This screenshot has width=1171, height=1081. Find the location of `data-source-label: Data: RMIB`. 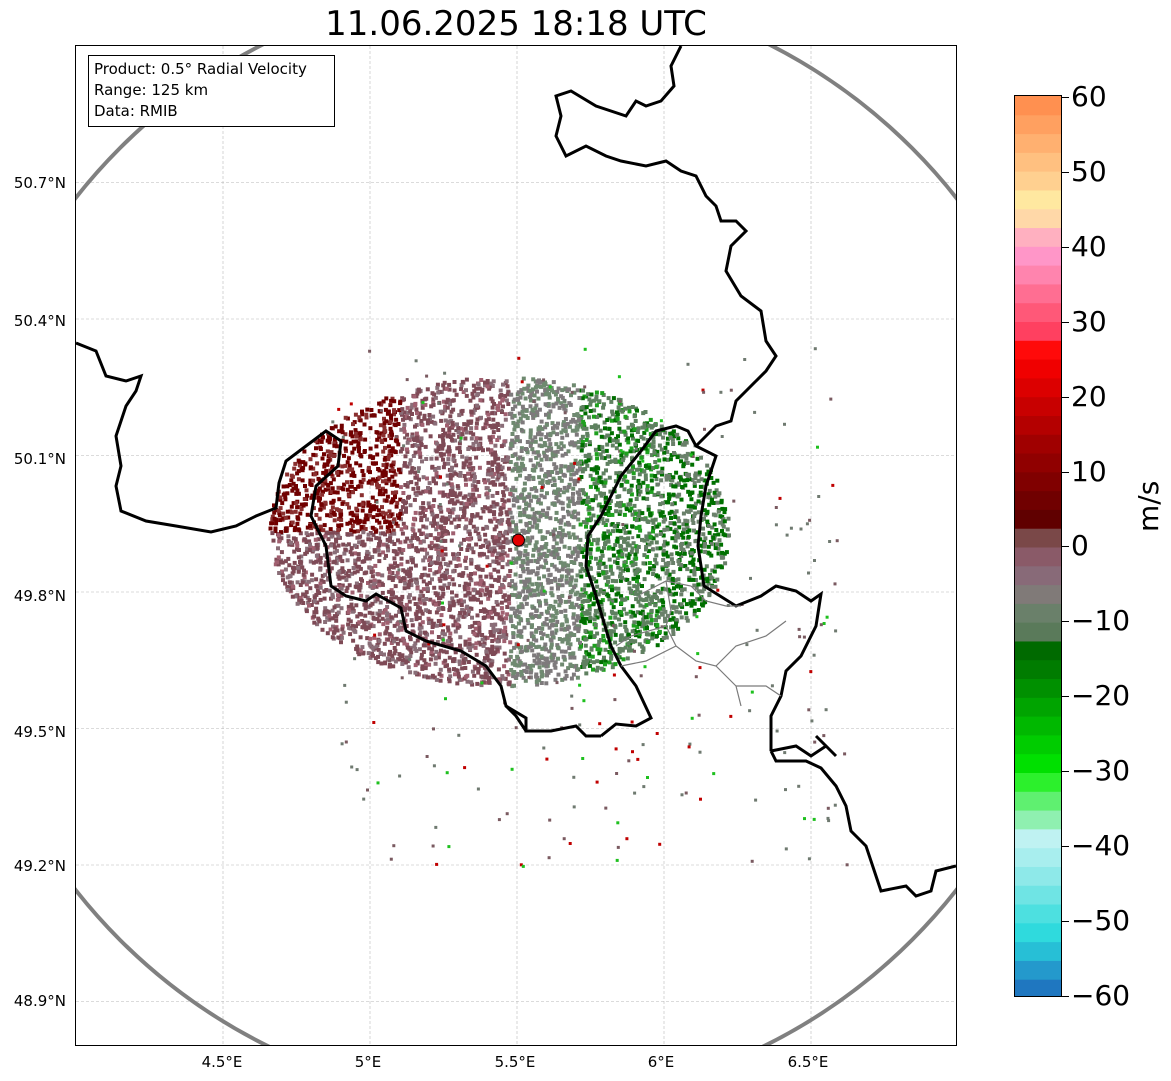

data-source-label: Data: RMIB is located at coordinates (136, 111).